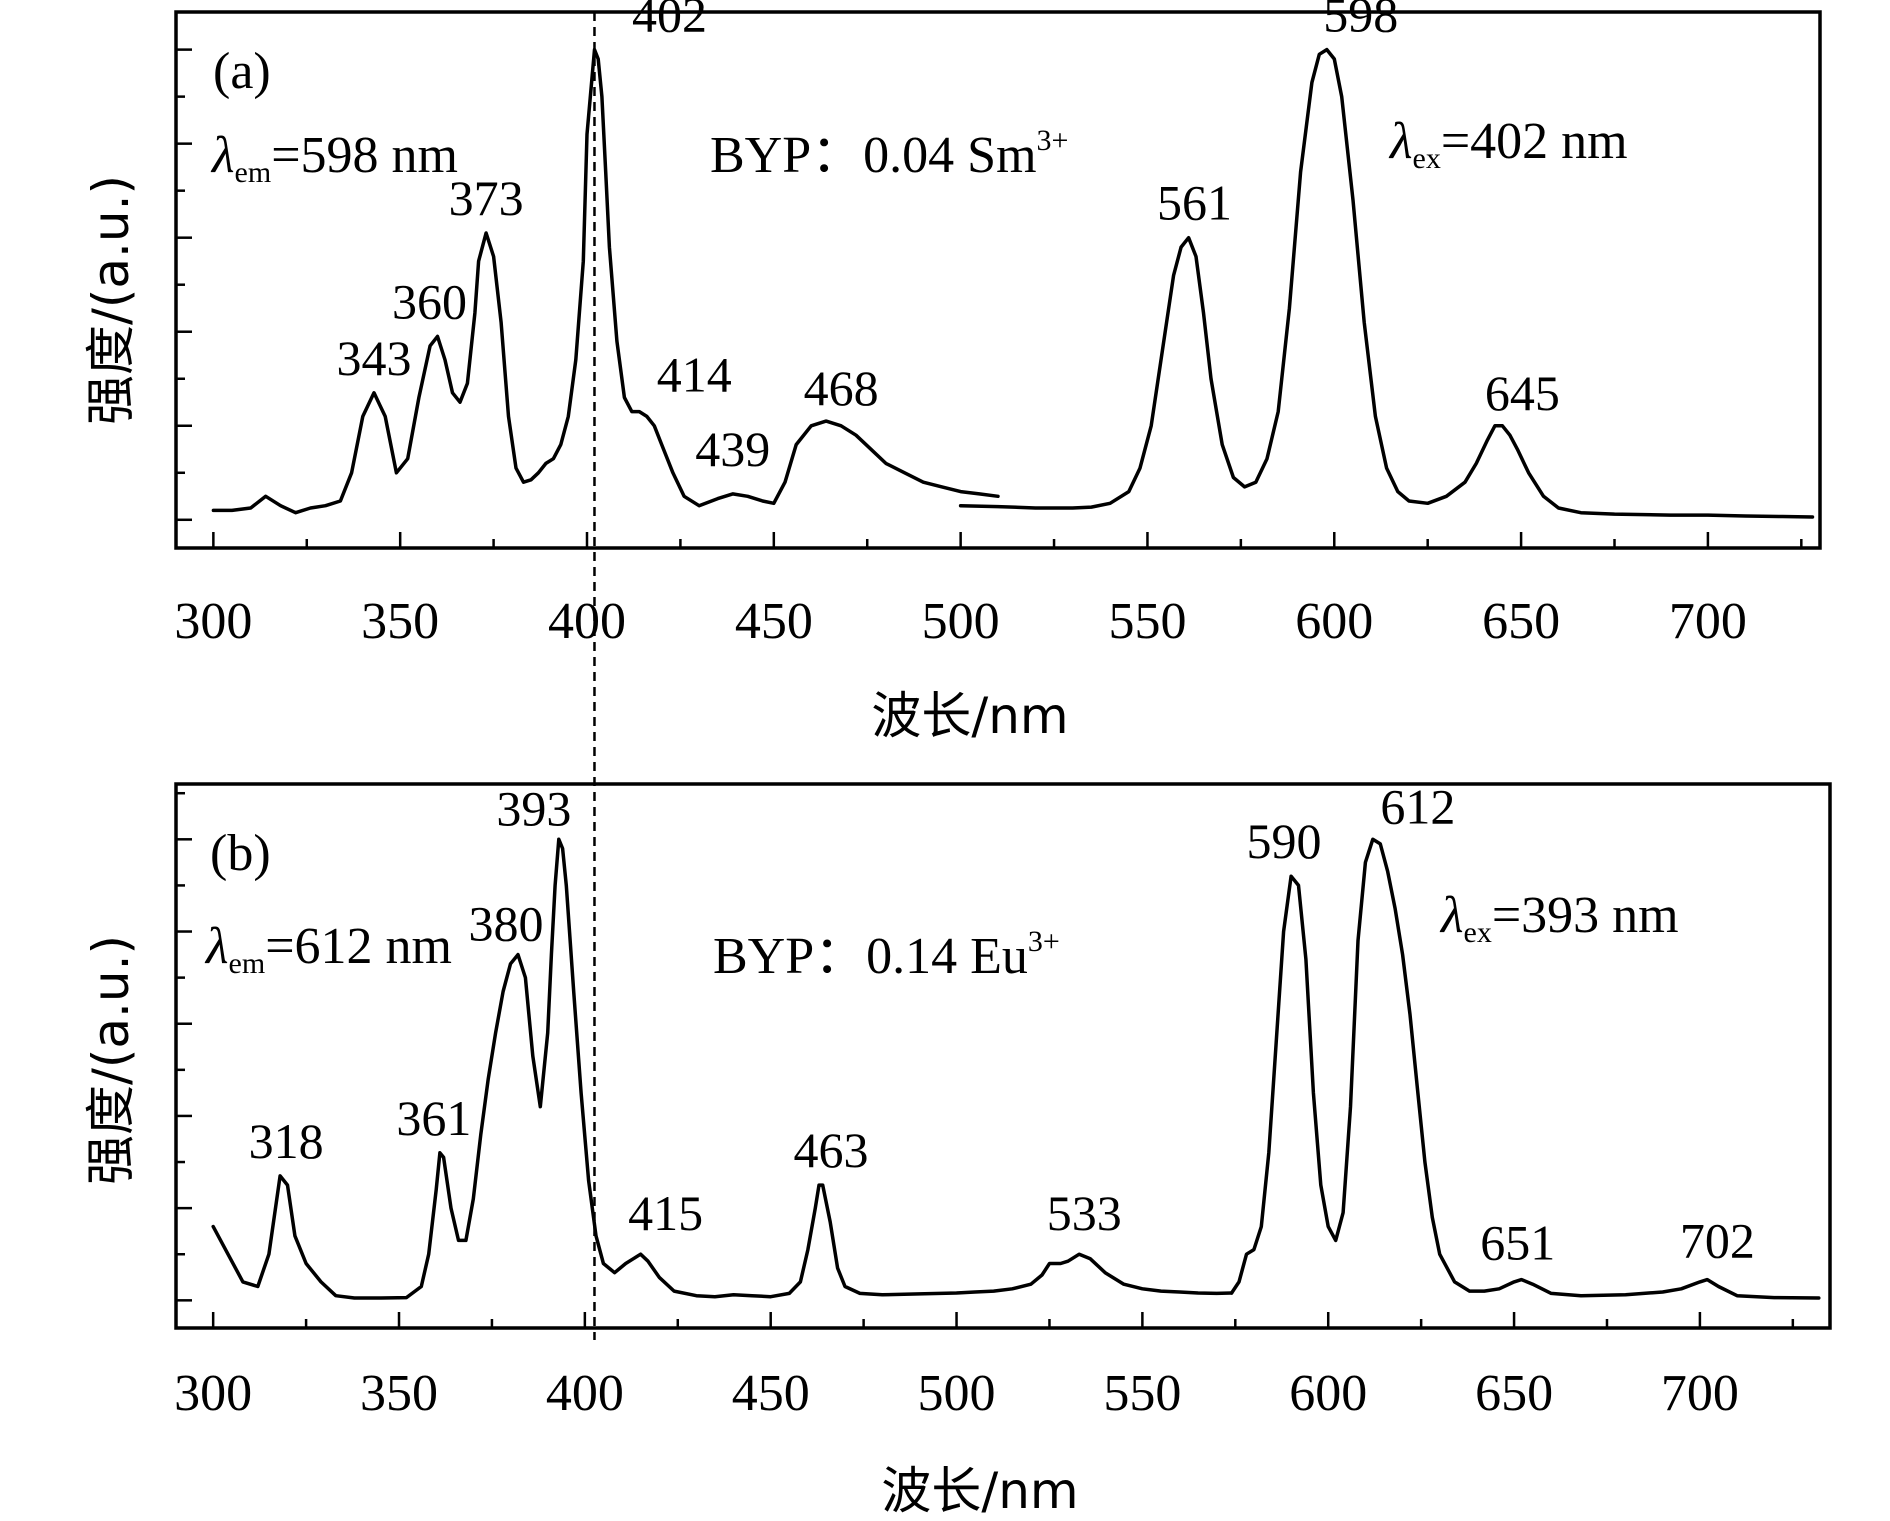 Image resolution: width=1890 pixels, height=1521 pixels. I want to click on peak-label: 533, so click(1084, 1213).